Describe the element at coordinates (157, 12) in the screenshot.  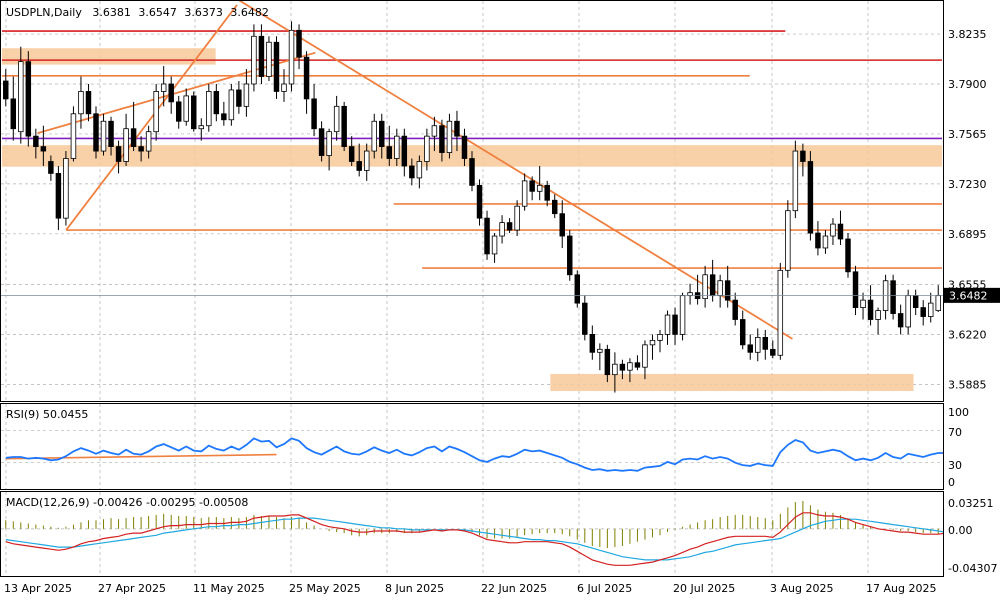
I see `high-value: 3.6547` at that location.